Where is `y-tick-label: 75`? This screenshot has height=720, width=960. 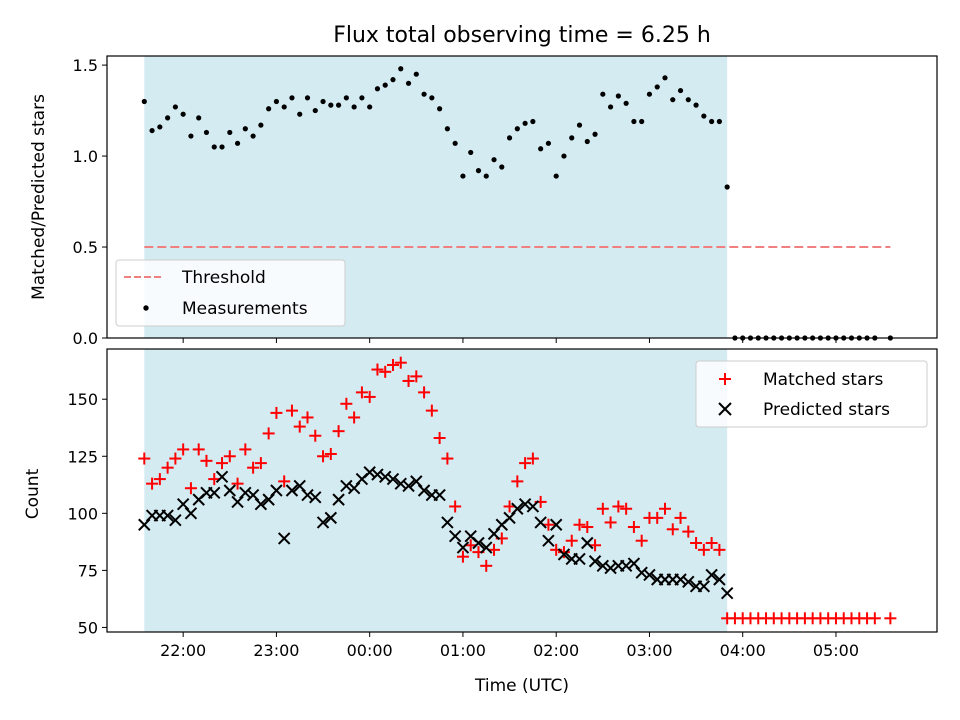
y-tick-label: 75 is located at coordinates (88, 570).